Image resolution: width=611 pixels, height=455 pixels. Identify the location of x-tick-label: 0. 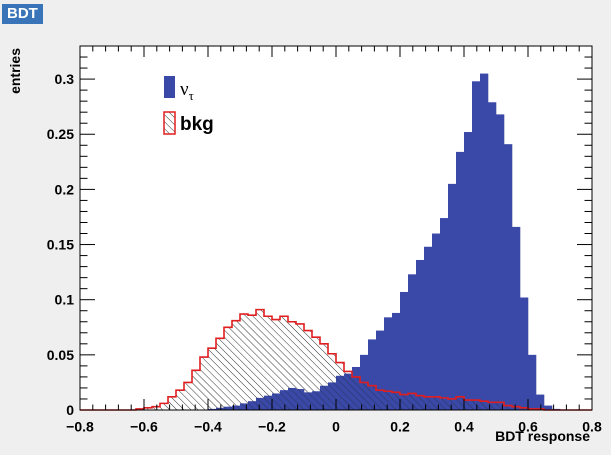
(336, 426).